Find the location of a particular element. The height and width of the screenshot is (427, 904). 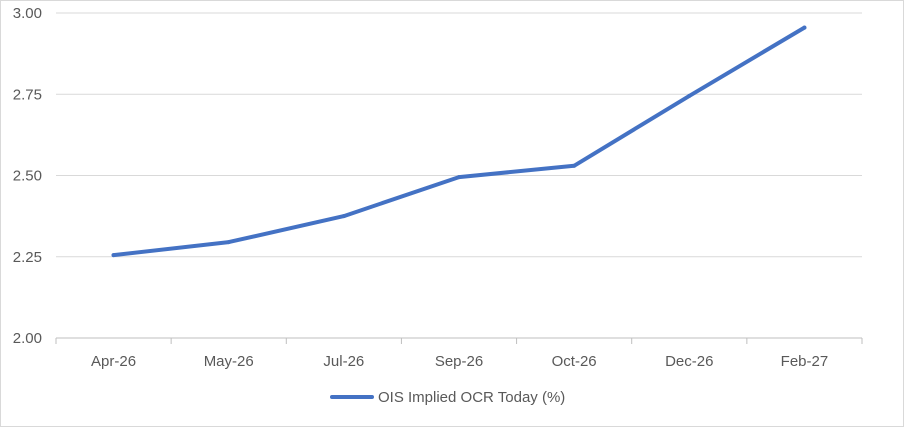

y-tick-label: 2.75 is located at coordinates (27, 94).